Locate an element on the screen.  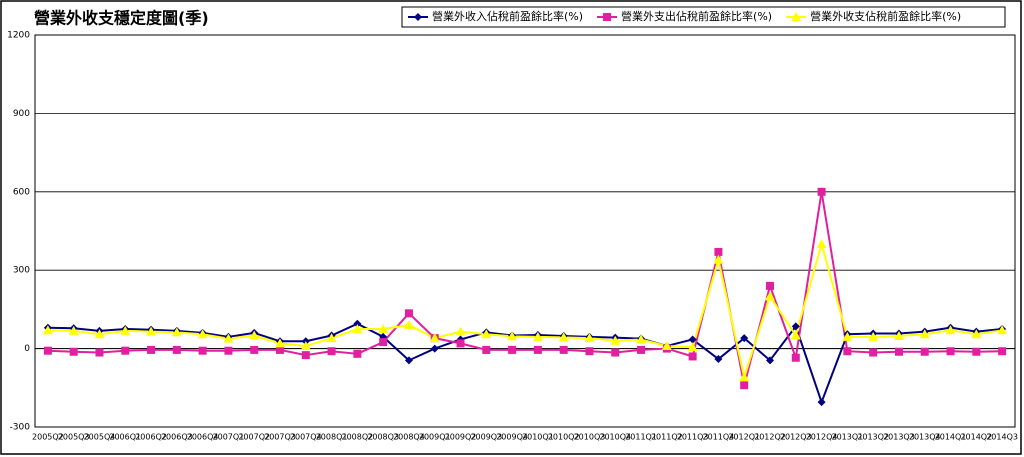
y-tick-label: -300 is located at coordinates (20, 428).